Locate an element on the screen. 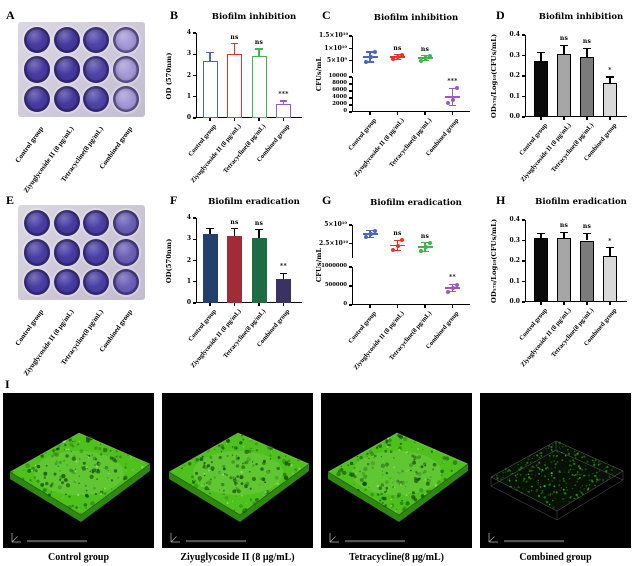 This screenshot has height=566, width=639. y-tick-label: 0 is located at coordinates (345, 304).